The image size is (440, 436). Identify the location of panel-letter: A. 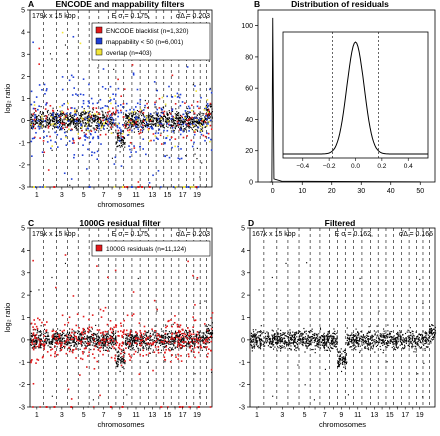
(31, 4).